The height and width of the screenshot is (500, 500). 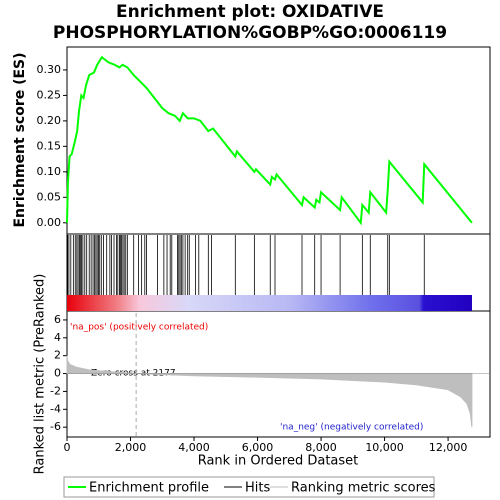 I want to click on y-tick-label: 0.05, so click(x=49, y=196).